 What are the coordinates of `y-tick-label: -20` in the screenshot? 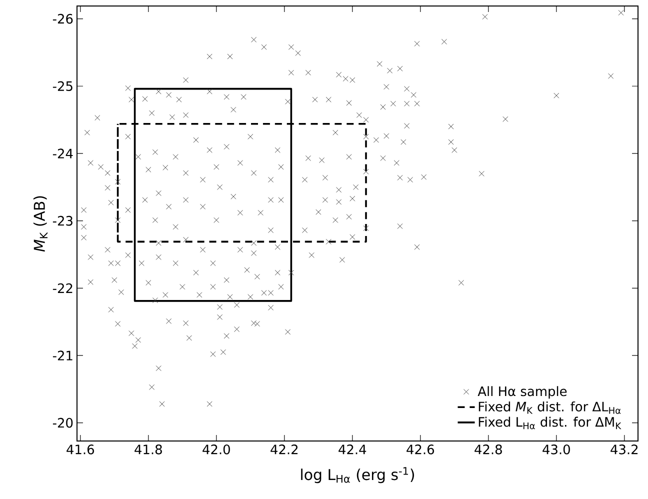 It's located at (62, 423).